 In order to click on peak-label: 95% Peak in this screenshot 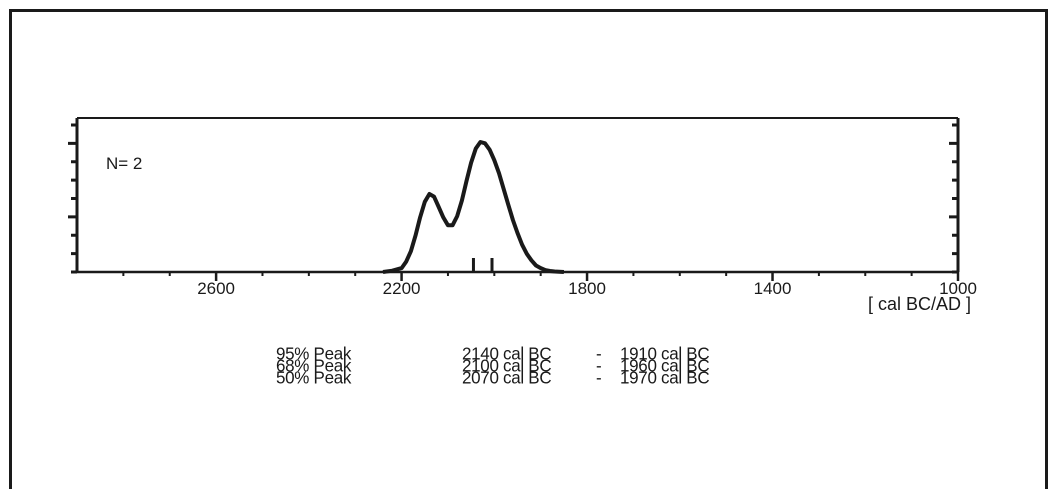, I will do `click(314, 353)`.